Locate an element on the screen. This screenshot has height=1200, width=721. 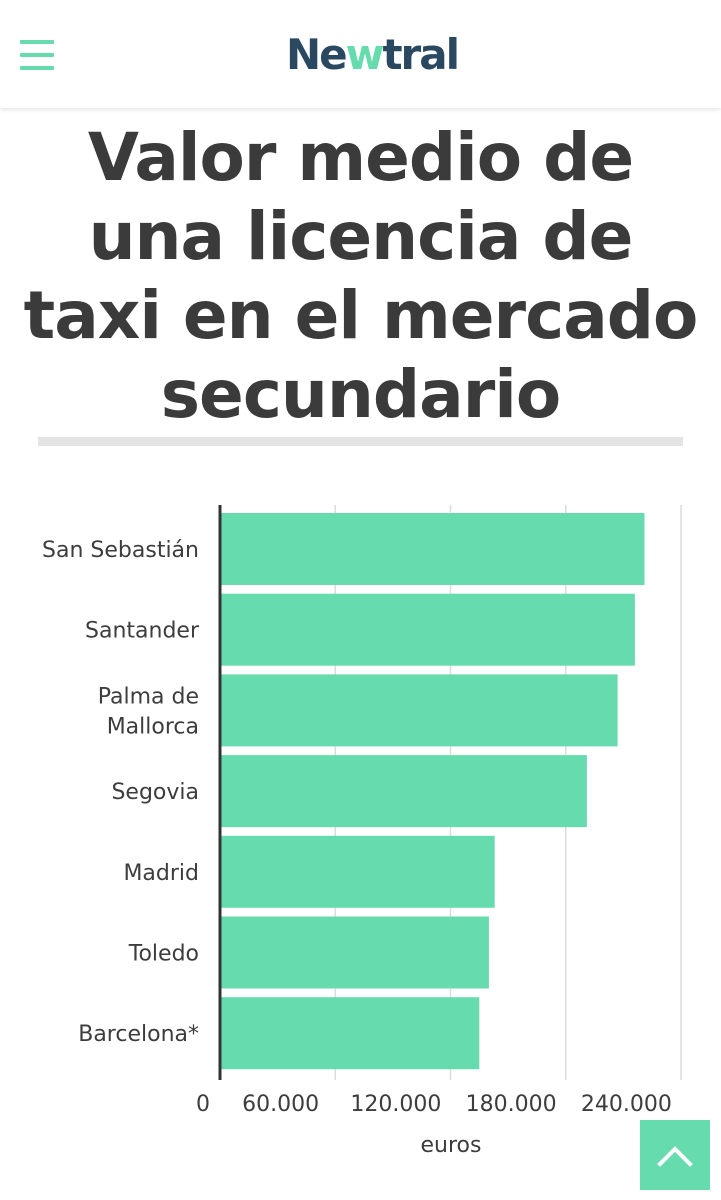
site-logo: Newtral is located at coordinates (373, 55).